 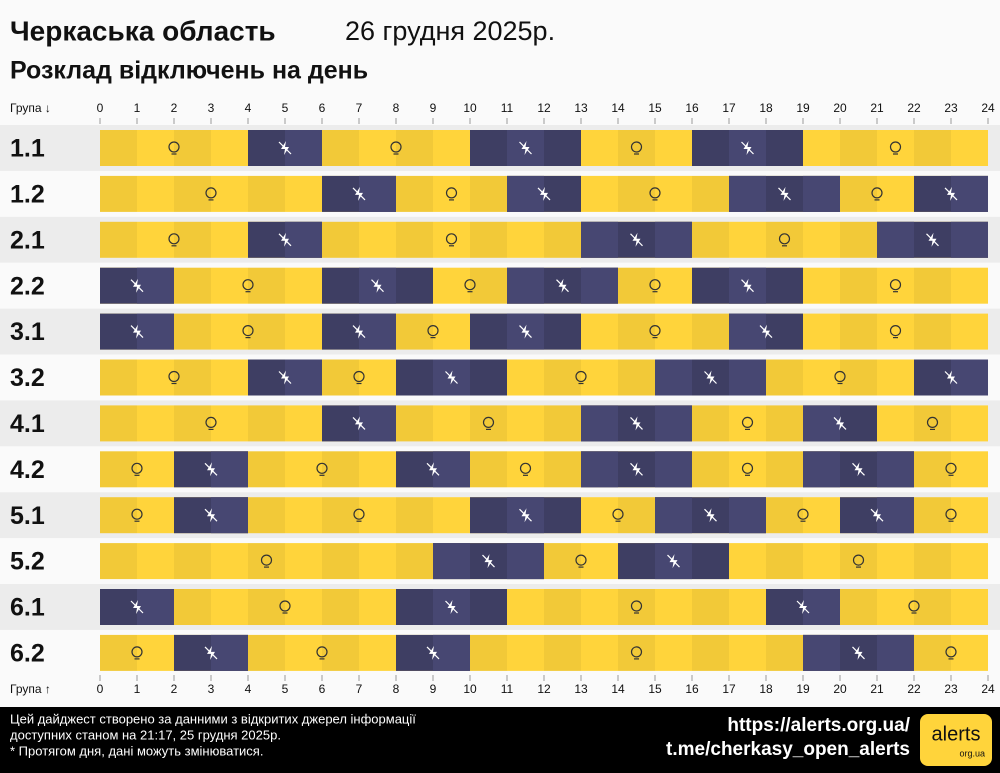 What do you see at coordinates (359, 108) in the screenshot?
I see `x-tick-label: 7` at bounding box center [359, 108].